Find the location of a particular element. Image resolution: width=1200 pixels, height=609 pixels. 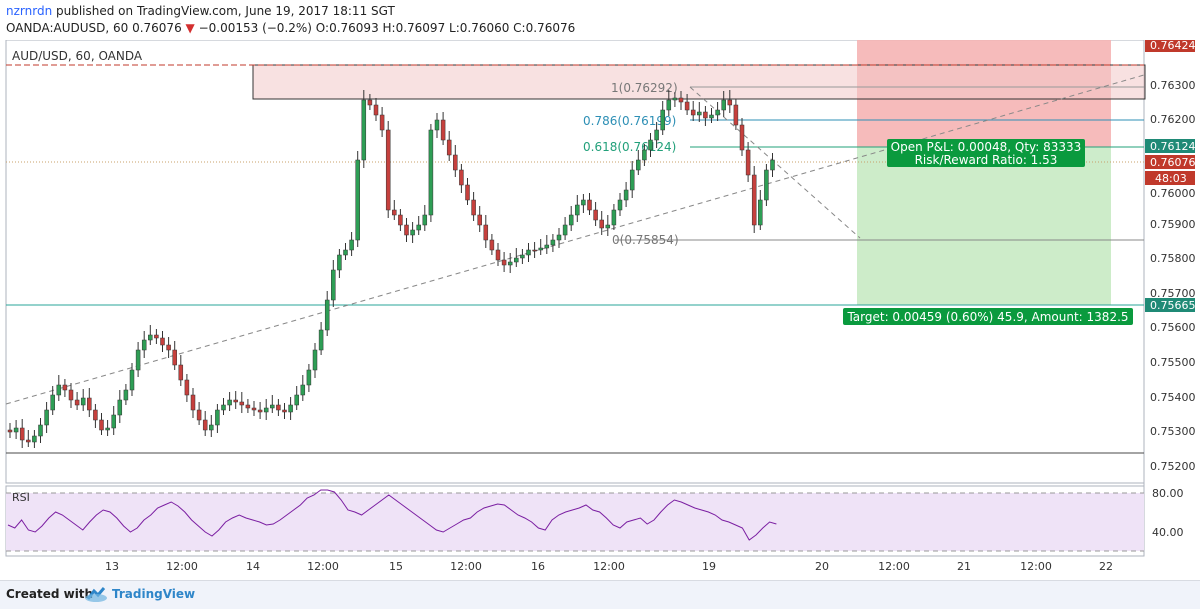

time-tick: 14 is located at coordinates (253, 566).